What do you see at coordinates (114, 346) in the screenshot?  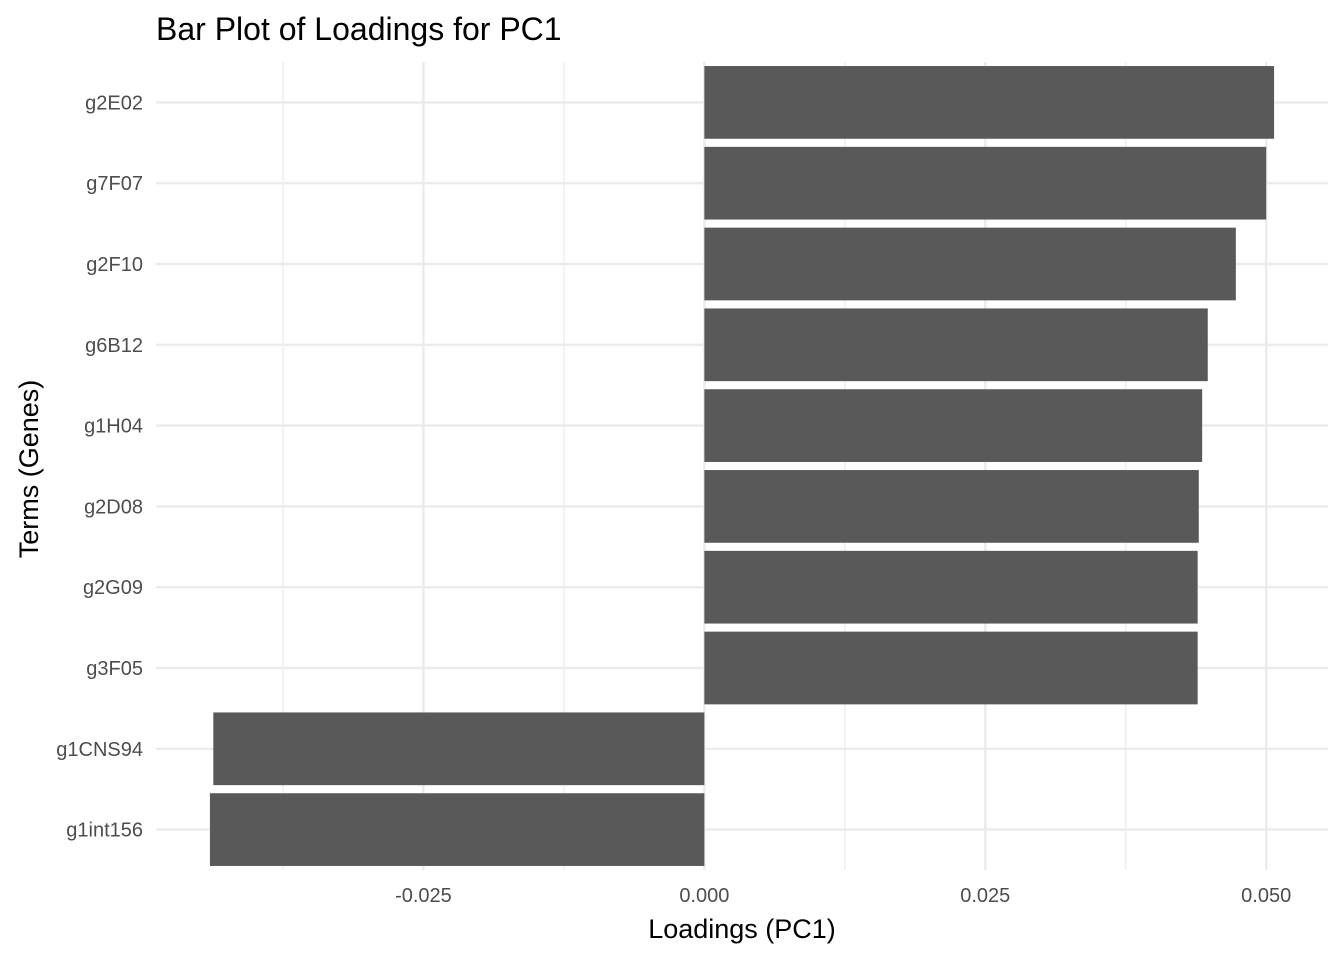 I see `y-tick-label: g6B12` at bounding box center [114, 346].